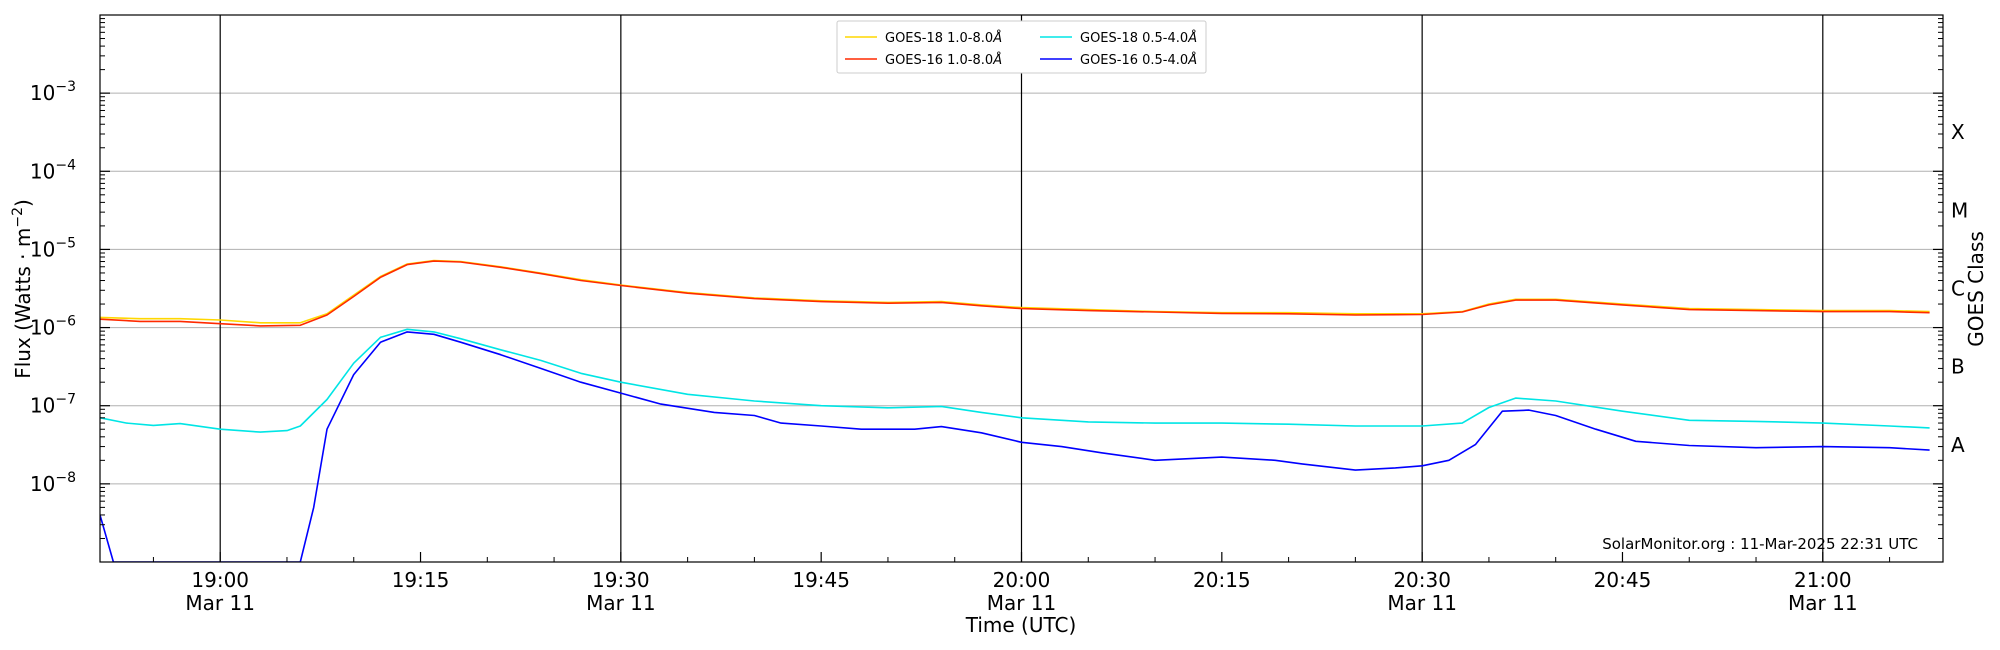  What do you see at coordinates (53, 483) in the screenshot?
I see `y-tick-label: 10⁻⁸` at bounding box center [53, 483].